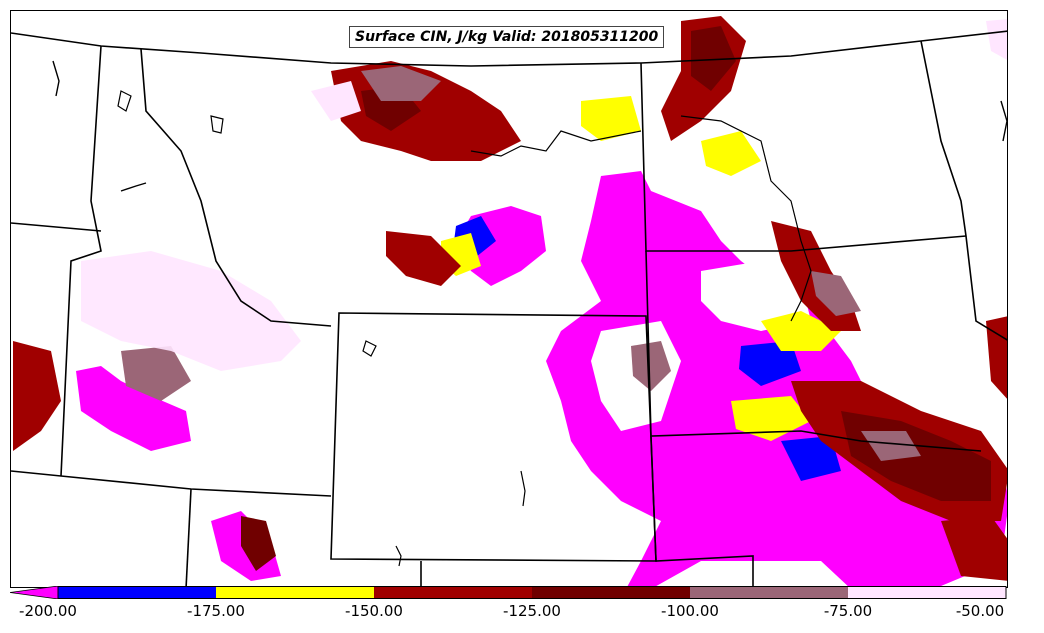 This screenshot has height=633, width=1044. I want to click on nv-ut-border, so click(171, 483).